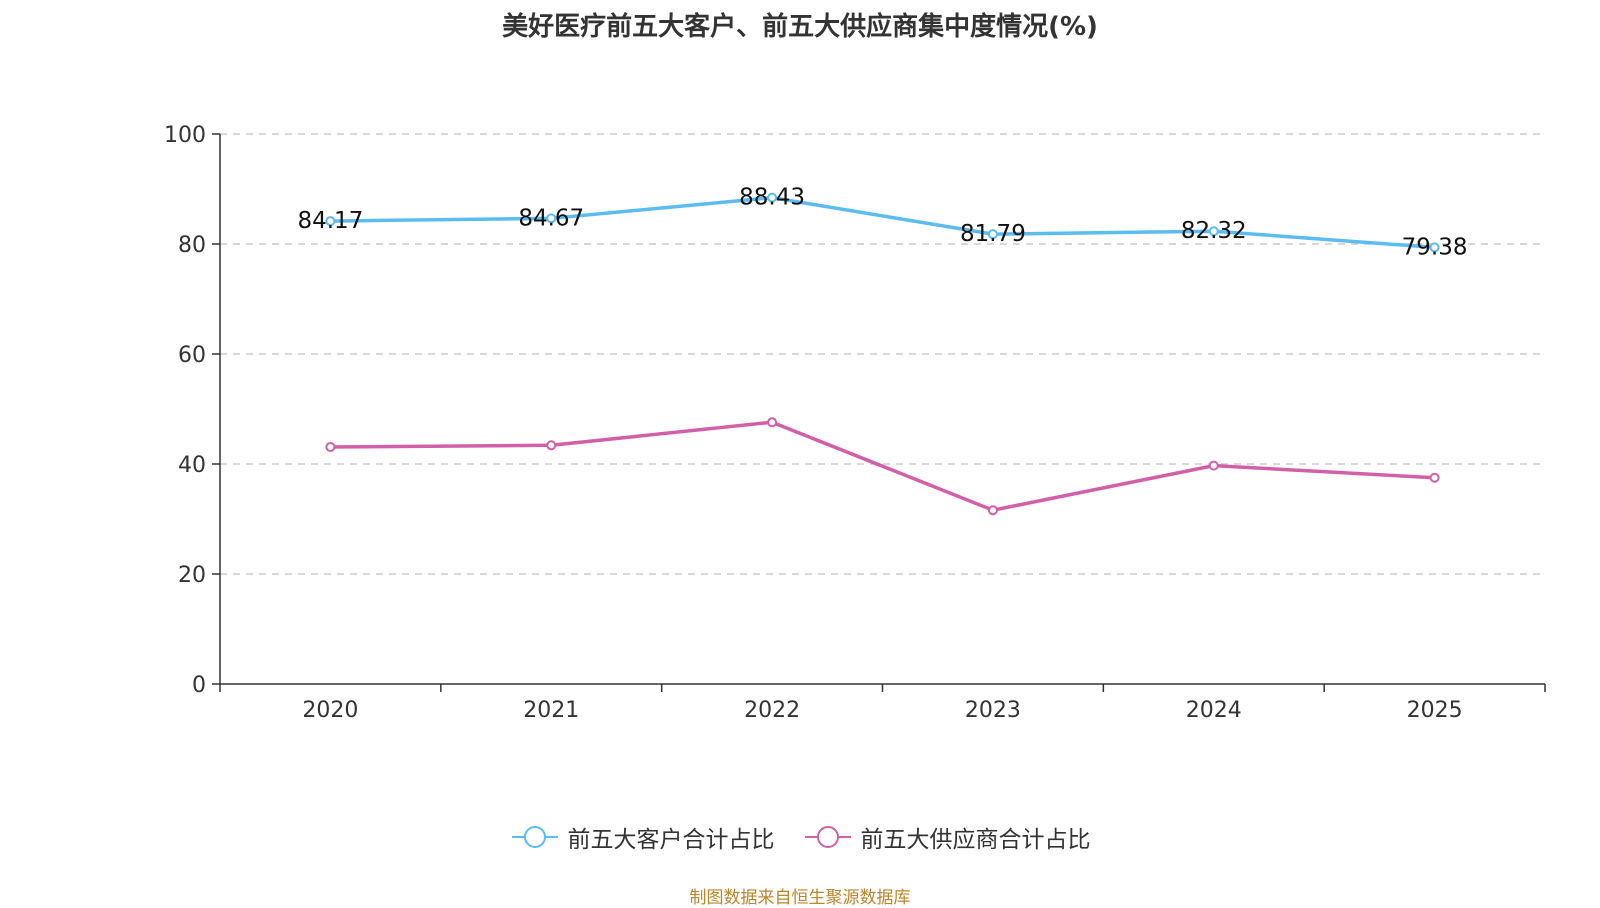 The height and width of the screenshot is (908, 1600). What do you see at coordinates (800, 837) in the screenshot?
I see `legend: 前五大客户合计占比 前五大供应商合计占比` at bounding box center [800, 837].